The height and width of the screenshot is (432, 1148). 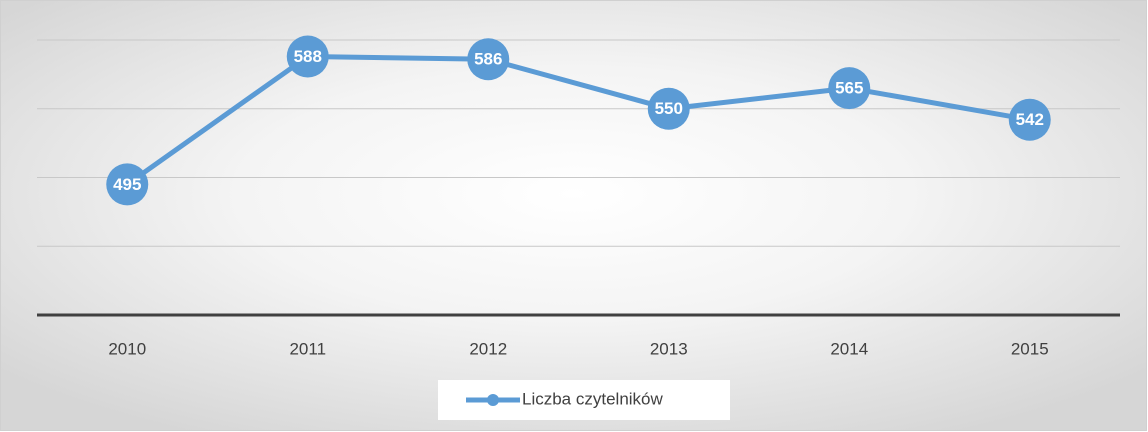 I want to click on data-label: 495, so click(x=127, y=184).